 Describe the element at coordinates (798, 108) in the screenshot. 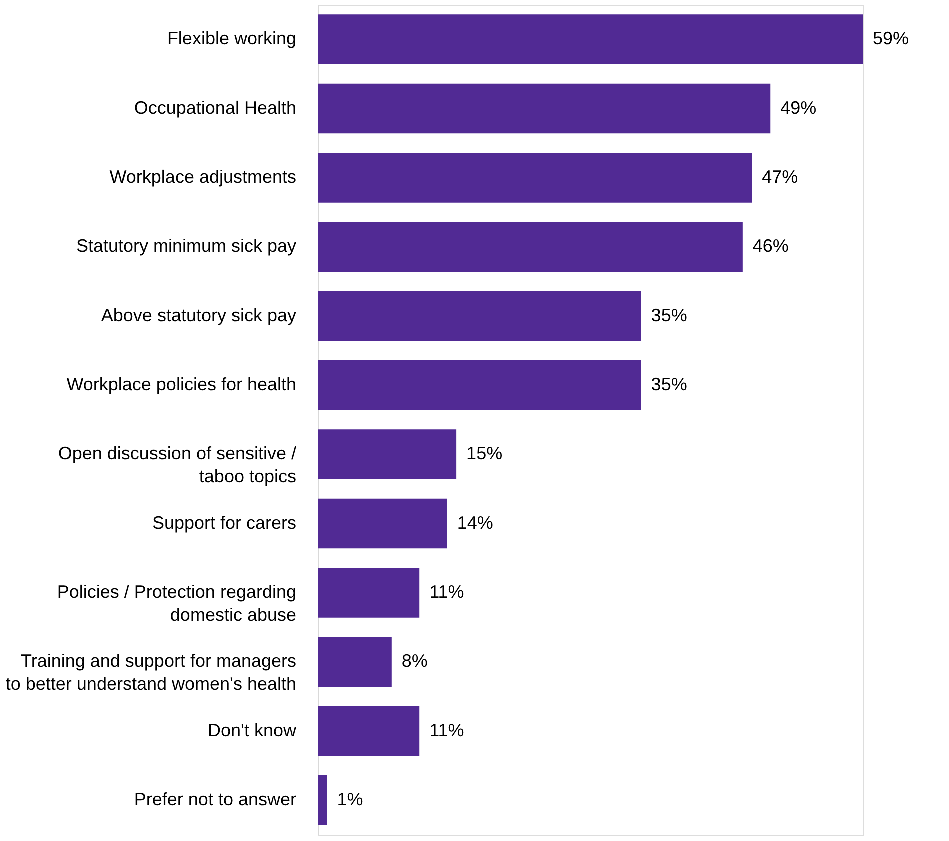

I see `data-label: 49%` at that location.